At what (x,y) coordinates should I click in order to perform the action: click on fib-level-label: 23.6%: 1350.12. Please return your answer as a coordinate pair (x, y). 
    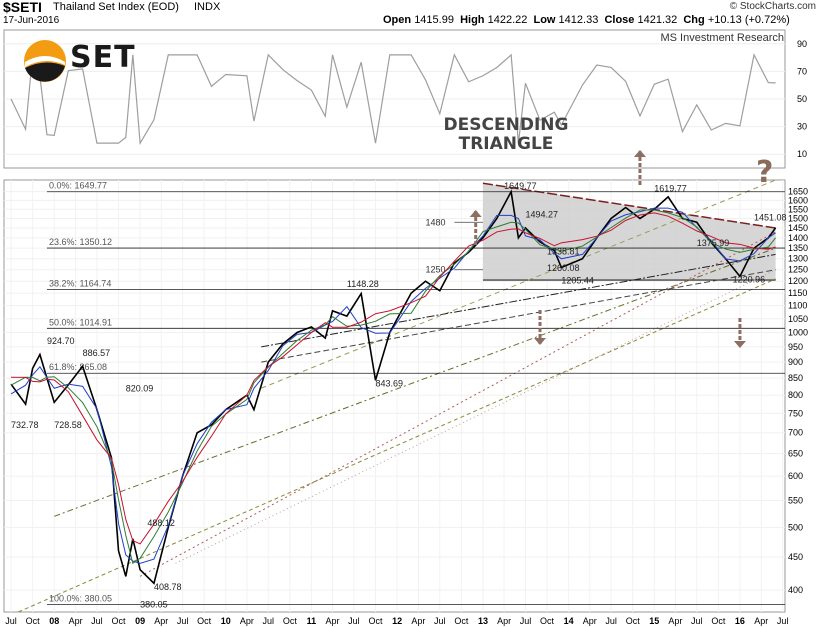
    Looking at the image, I should click on (80, 242).